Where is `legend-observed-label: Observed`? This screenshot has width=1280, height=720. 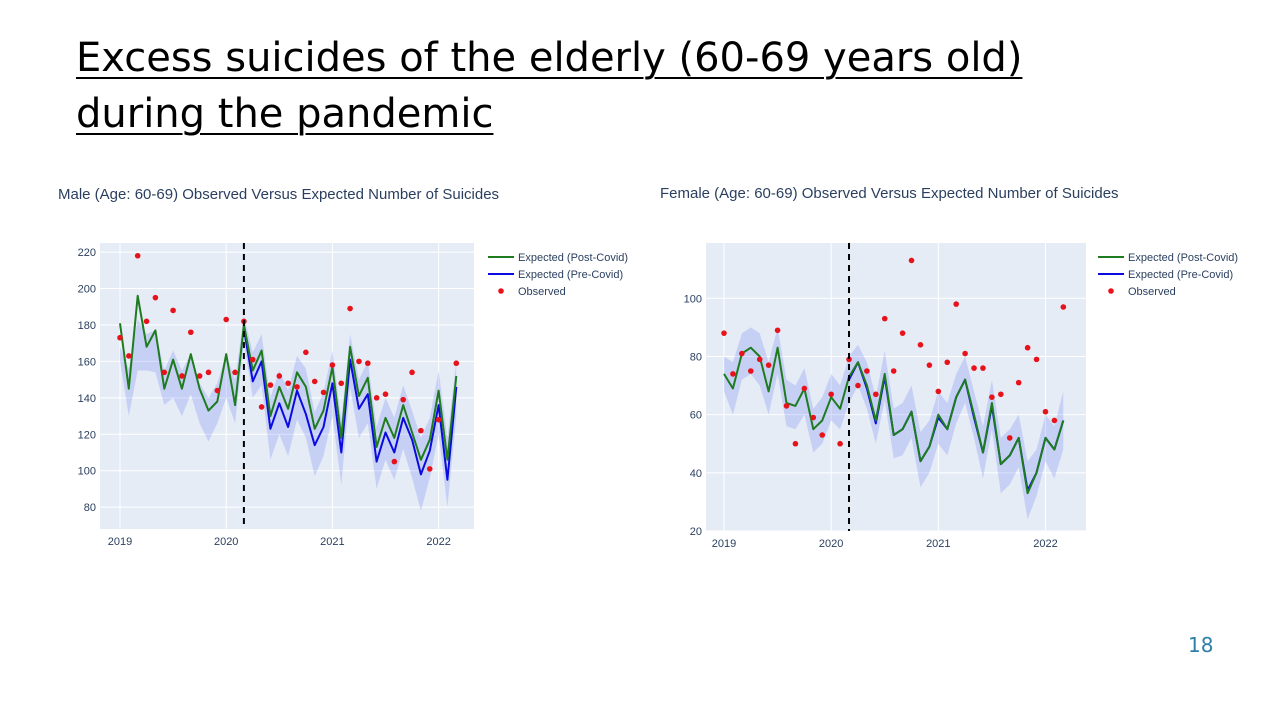
legend-observed-label: Observed is located at coordinates (1152, 292).